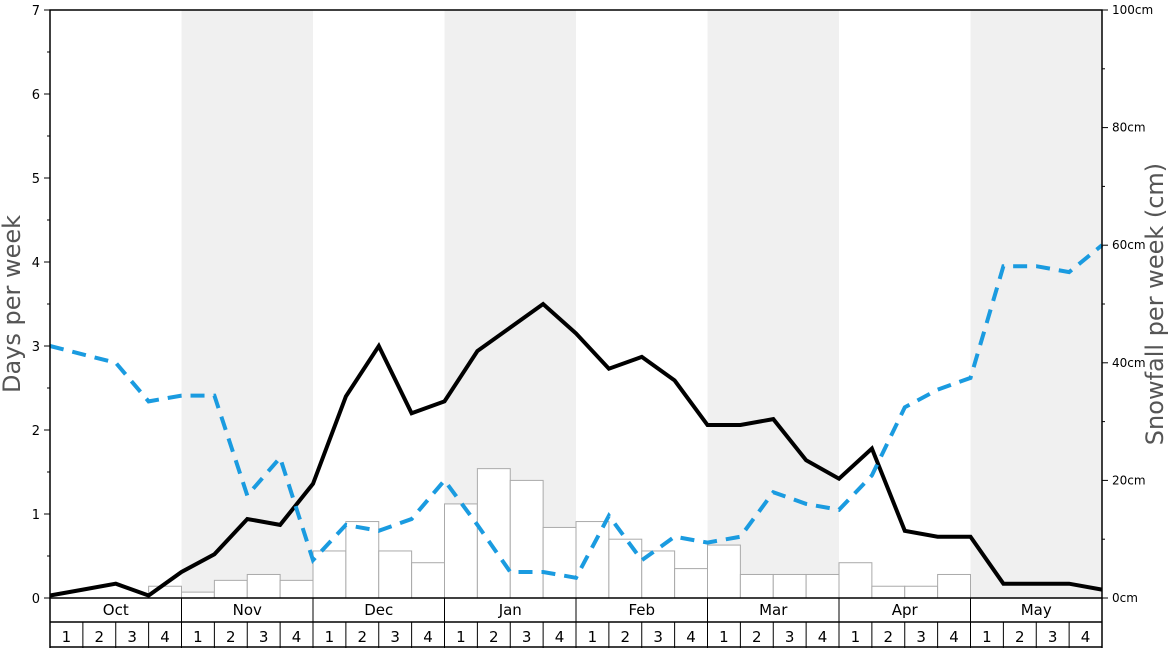 This screenshot has width=1168, height=648. I want to click on left-tick-label: 4, so click(36, 263).